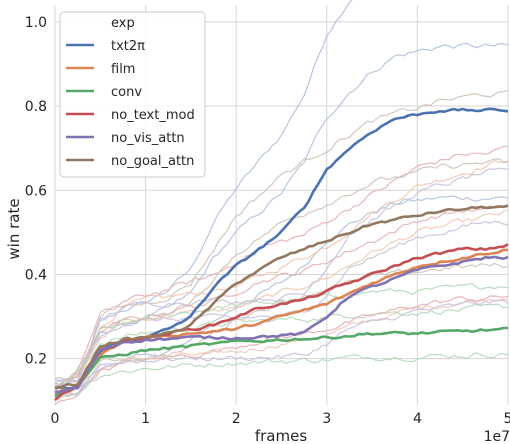 Image resolution: width=510 pixels, height=444 pixels. What do you see at coordinates (55, 419) in the screenshot?
I see `x-tick-label: 0` at bounding box center [55, 419].